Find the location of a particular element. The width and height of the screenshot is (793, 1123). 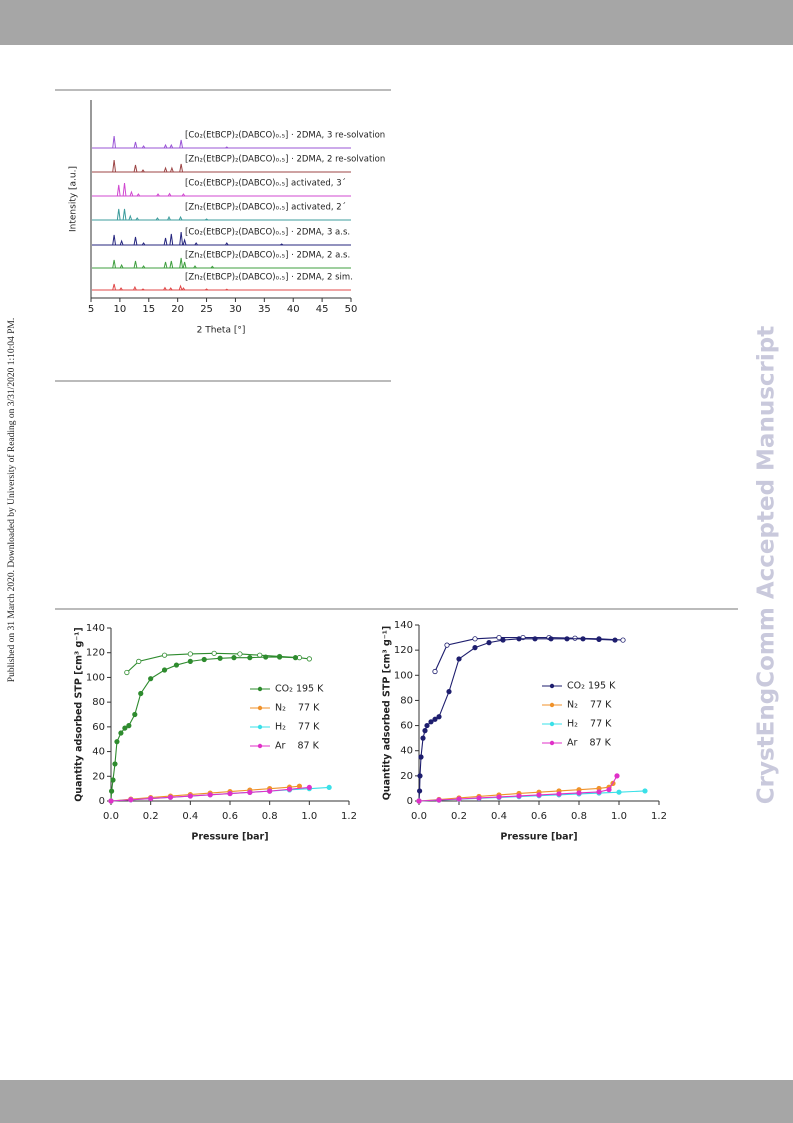

x-axis-label: 2 Theta [°] is located at coordinates (221, 331).